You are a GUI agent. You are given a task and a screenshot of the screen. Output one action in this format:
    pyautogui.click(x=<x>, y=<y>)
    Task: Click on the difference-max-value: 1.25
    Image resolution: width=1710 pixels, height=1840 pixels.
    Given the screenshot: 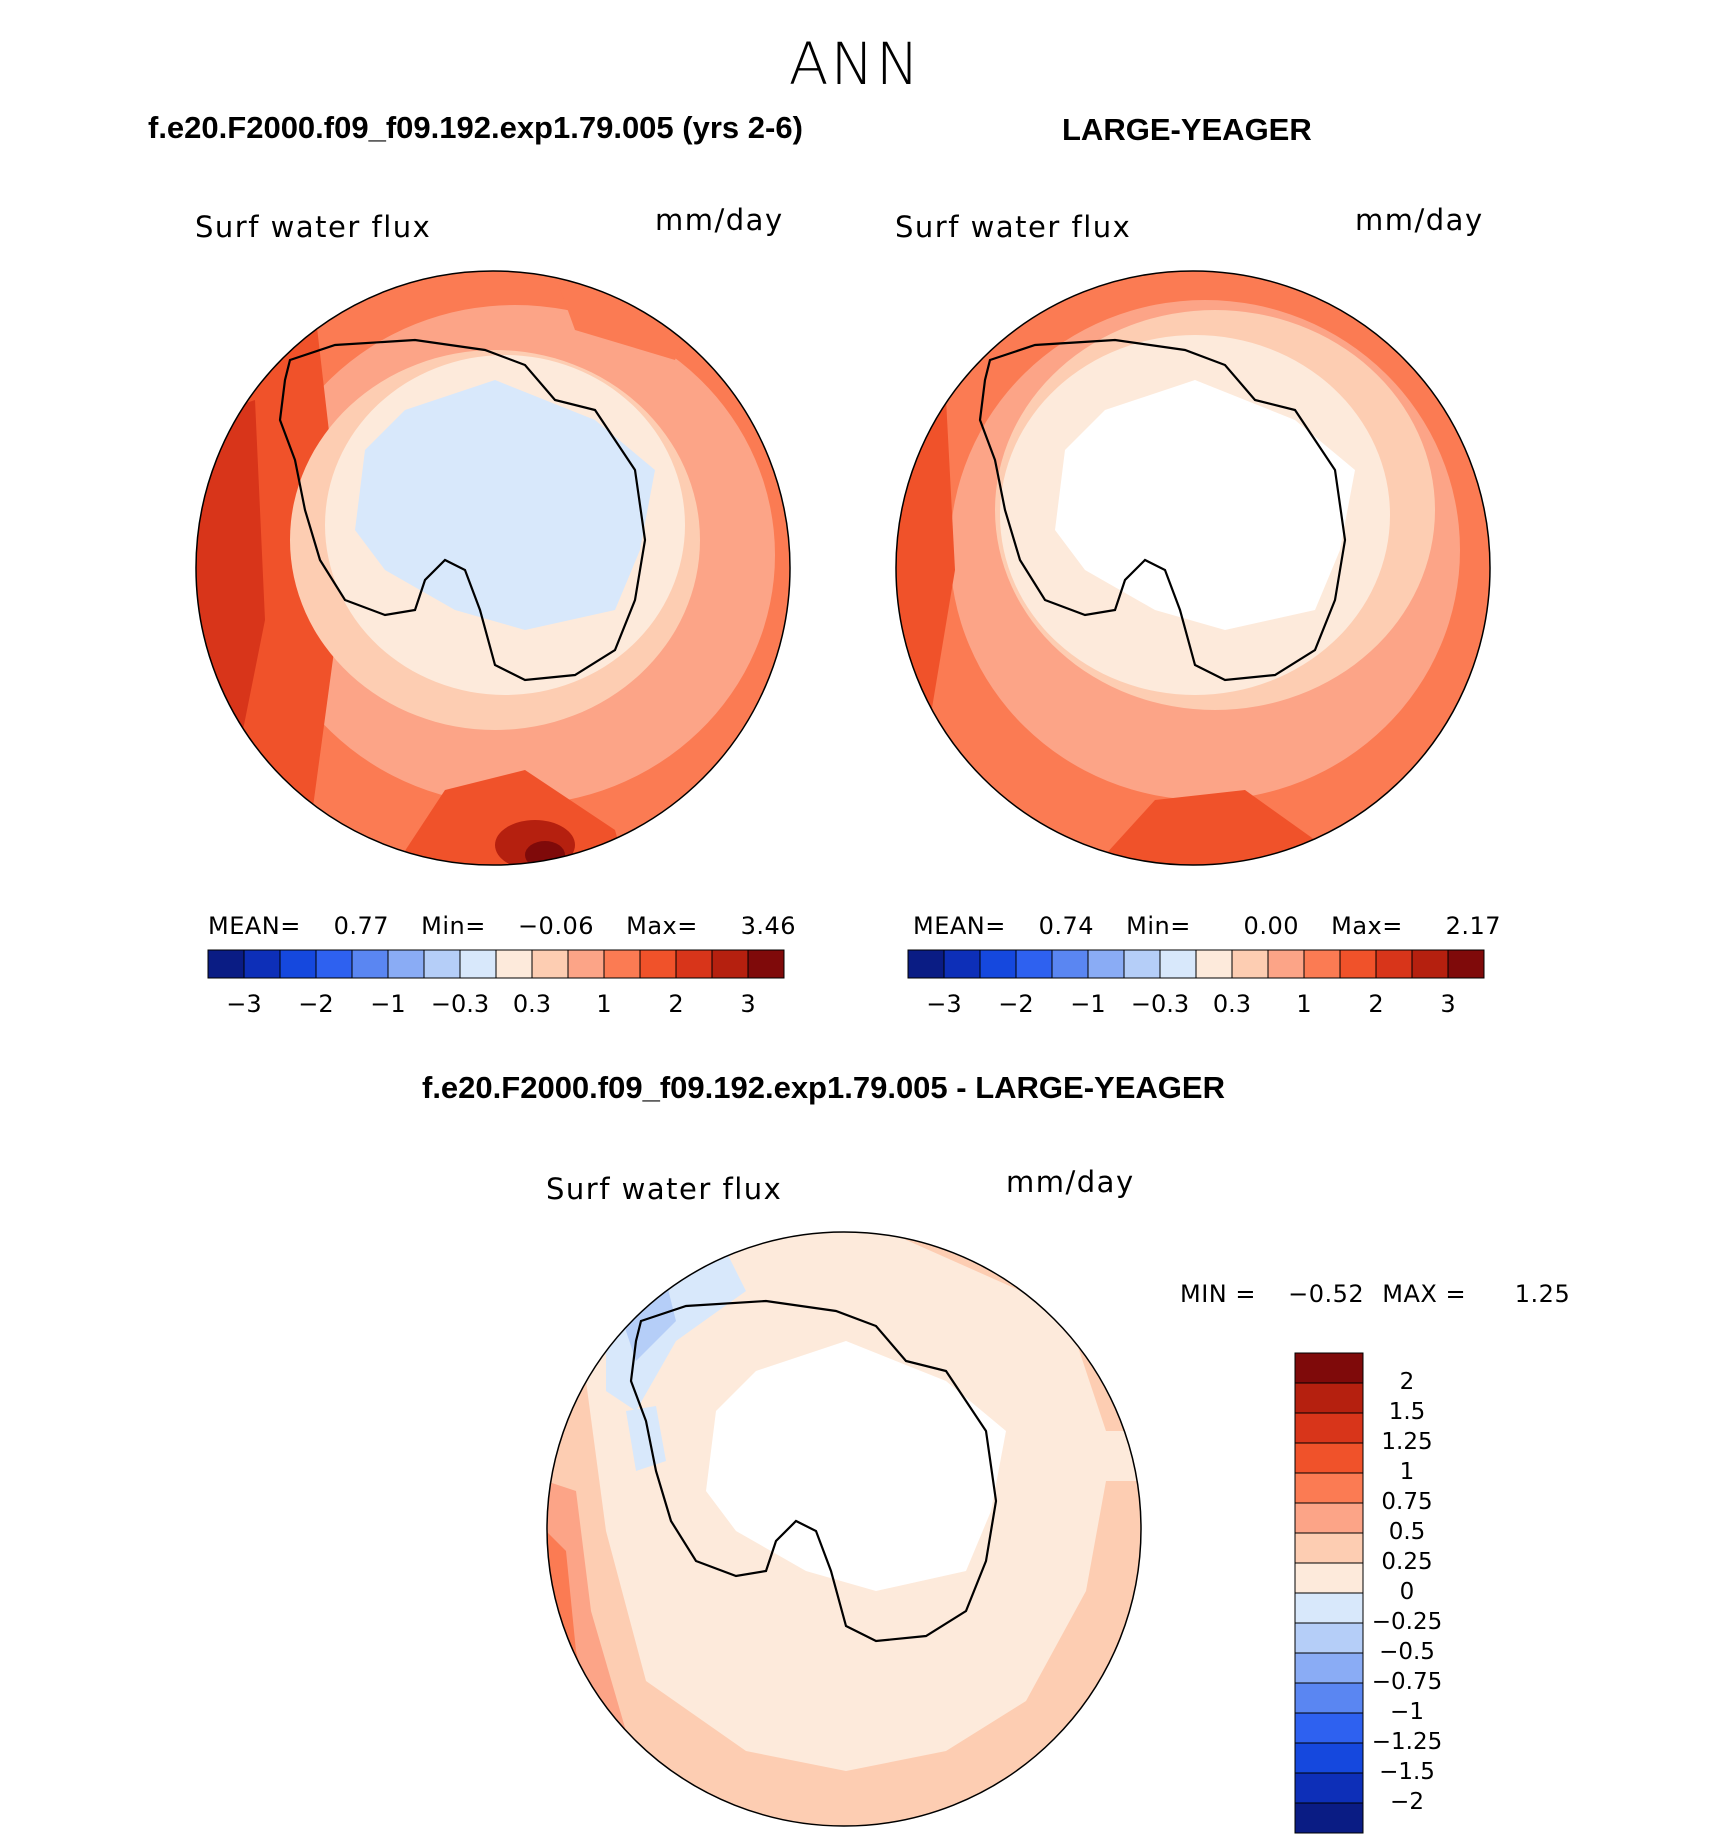 What is the action you would take?
    pyautogui.click(x=1542, y=1294)
    